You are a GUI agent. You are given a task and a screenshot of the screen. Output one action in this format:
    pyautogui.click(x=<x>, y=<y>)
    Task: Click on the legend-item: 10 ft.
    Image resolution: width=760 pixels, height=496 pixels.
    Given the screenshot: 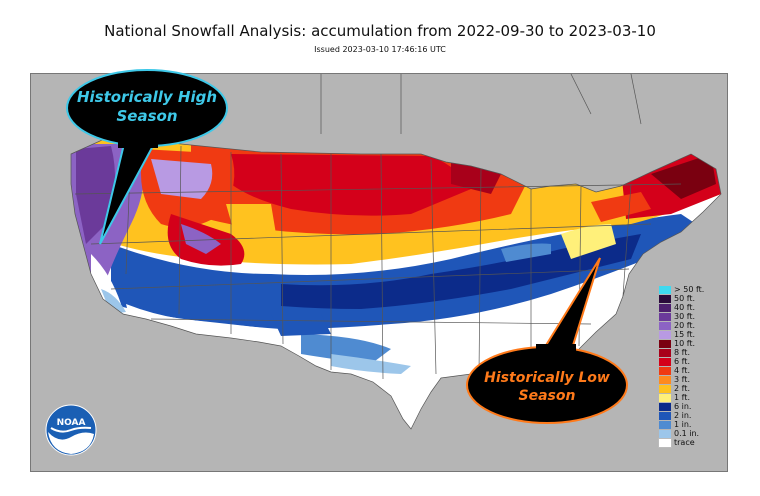 What is the action you would take?
    pyautogui.click(x=694, y=343)
    